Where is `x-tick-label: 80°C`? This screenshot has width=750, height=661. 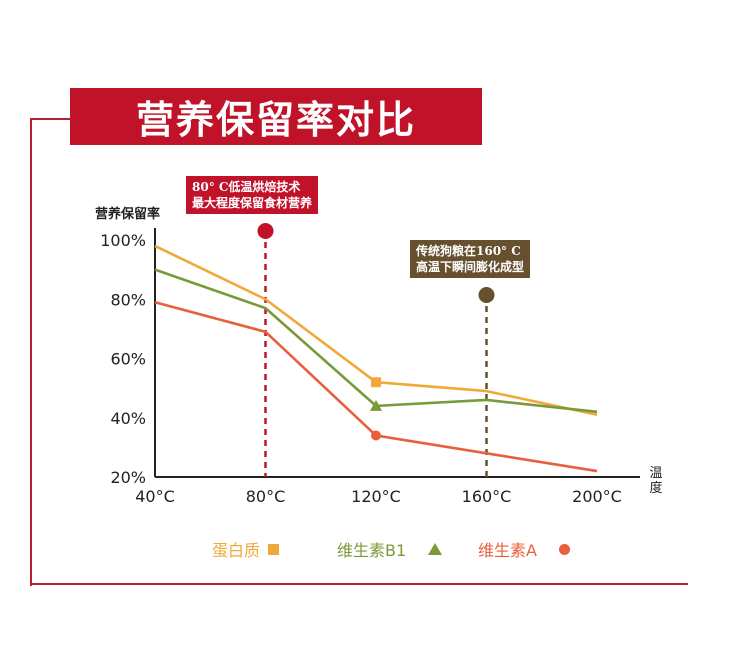 x-tick-label: 80°C is located at coordinates (266, 496).